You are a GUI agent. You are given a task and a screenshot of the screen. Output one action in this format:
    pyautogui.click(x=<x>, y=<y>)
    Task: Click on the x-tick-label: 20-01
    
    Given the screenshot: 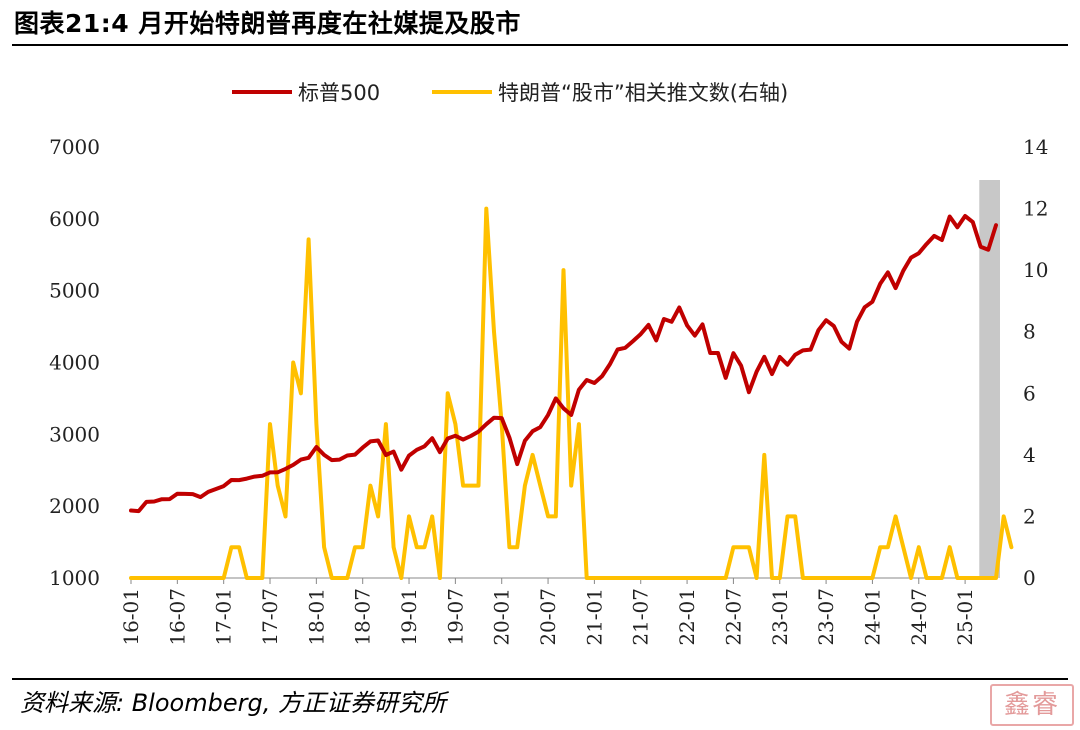 What is the action you would take?
    pyautogui.click(x=502, y=617)
    